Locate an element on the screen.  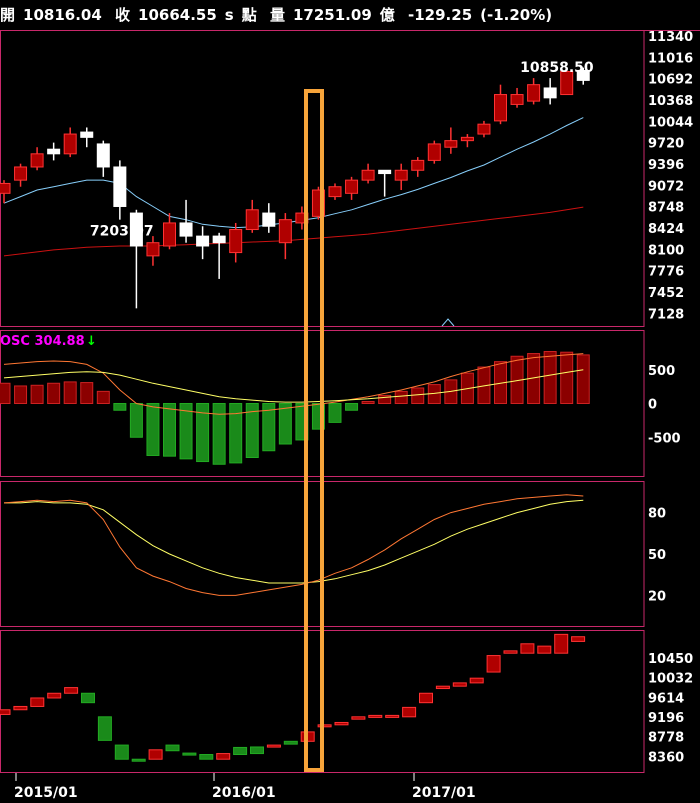
close-value: 10664.55 is located at coordinates (177, 15).